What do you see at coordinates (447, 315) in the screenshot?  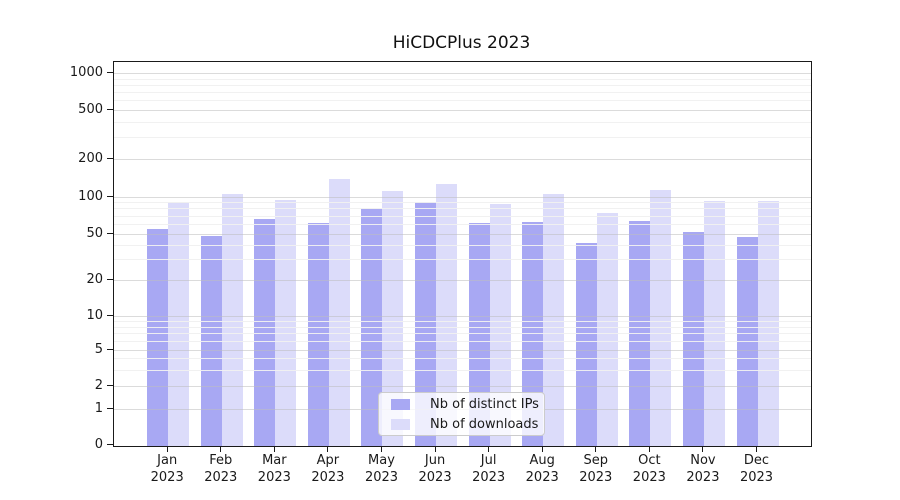 I see `bar-downloads-jun` at bounding box center [447, 315].